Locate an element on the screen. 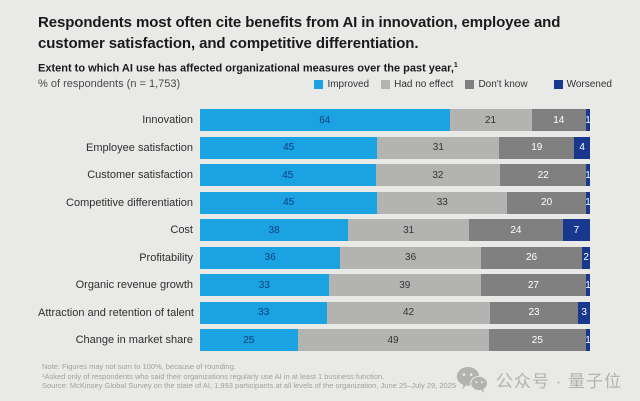 The image size is (640, 401). bar-segment-don-t-know: 20 is located at coordinates (547, 202).